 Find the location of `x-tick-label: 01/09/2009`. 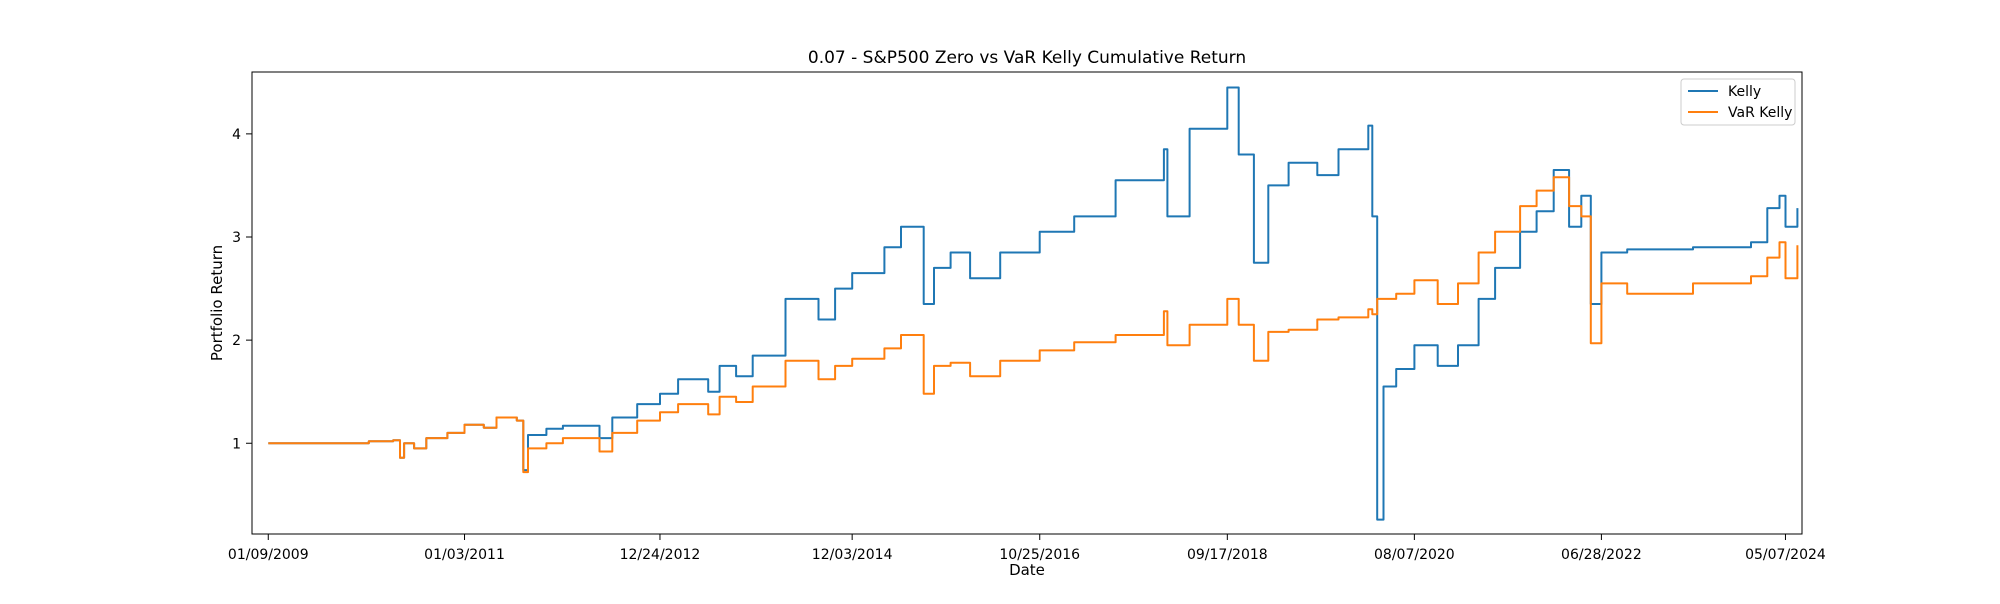

x-tick-label: 01/09/2009 is located at coordinates (268, 555).